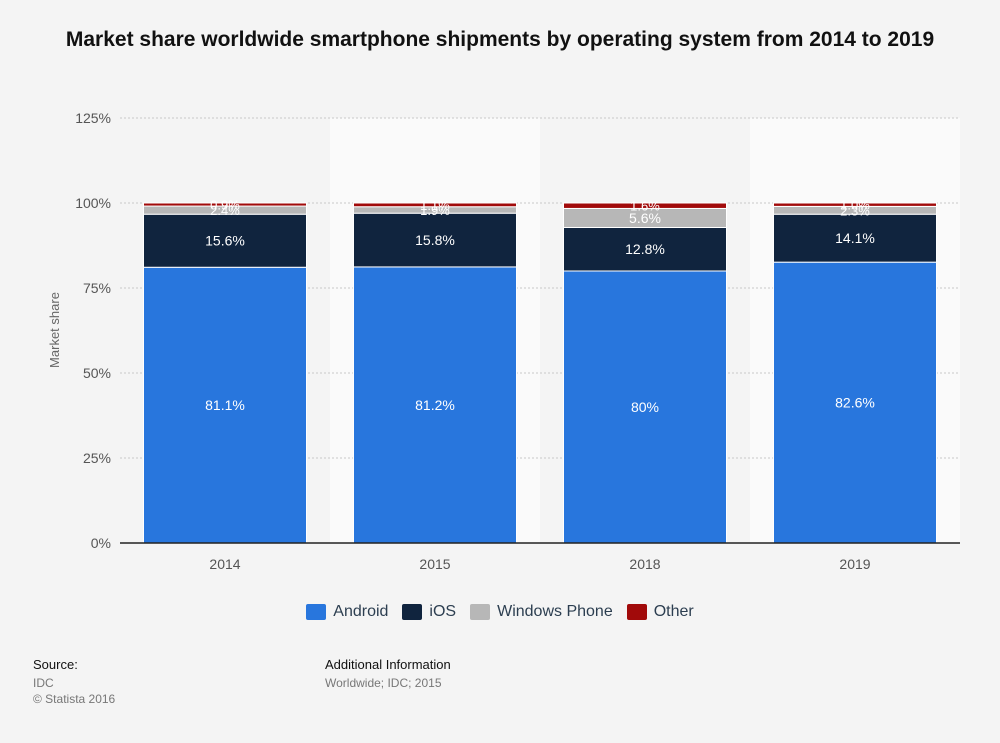 Image resolution: width=1000 pixels, height=743 pixels. What do you see at coordinates (55, 664) in the screenshot?
I see `source-heading: Source:` at bounding box center [55, 664].